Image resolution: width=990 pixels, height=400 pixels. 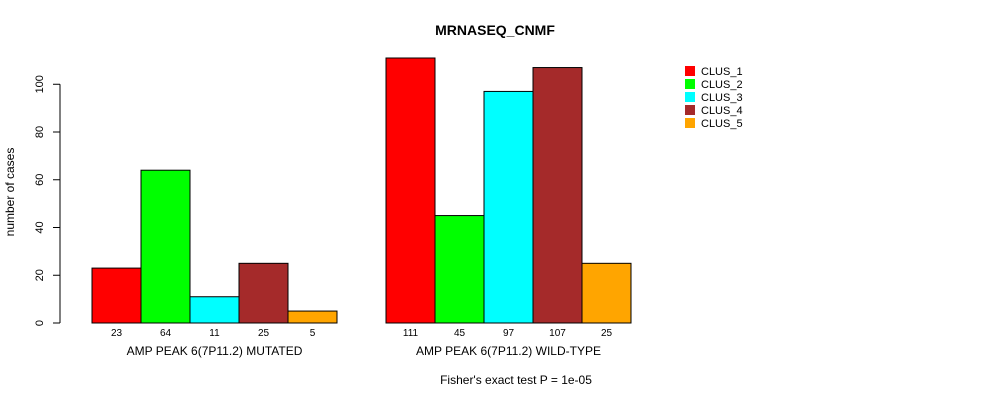 I want to click on y-axis-label: number of cases, so click(x=10, y=192).